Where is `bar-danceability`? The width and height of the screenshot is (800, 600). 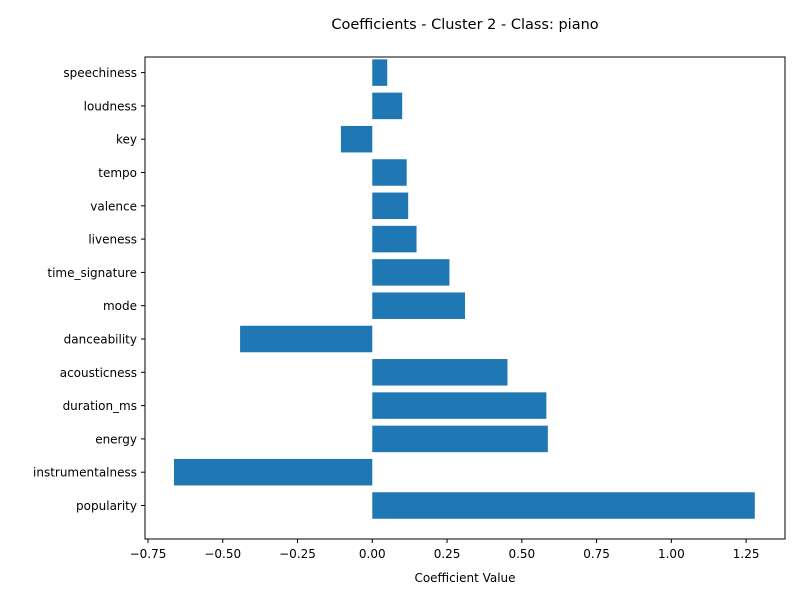
bar-danceability is located at coordinates (306, 339).